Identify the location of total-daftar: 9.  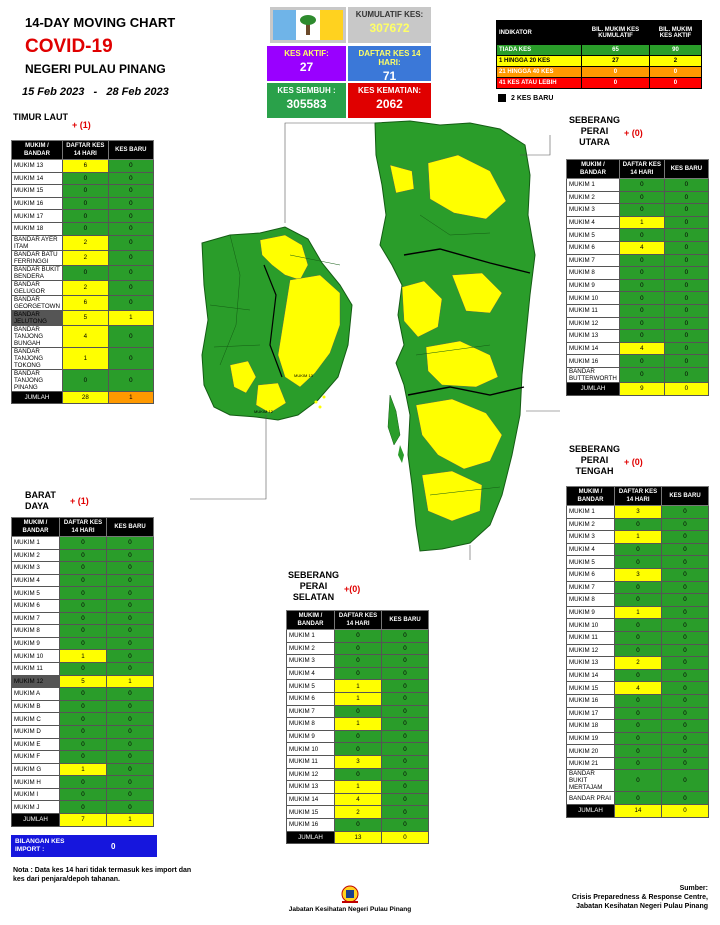
(641, 388).